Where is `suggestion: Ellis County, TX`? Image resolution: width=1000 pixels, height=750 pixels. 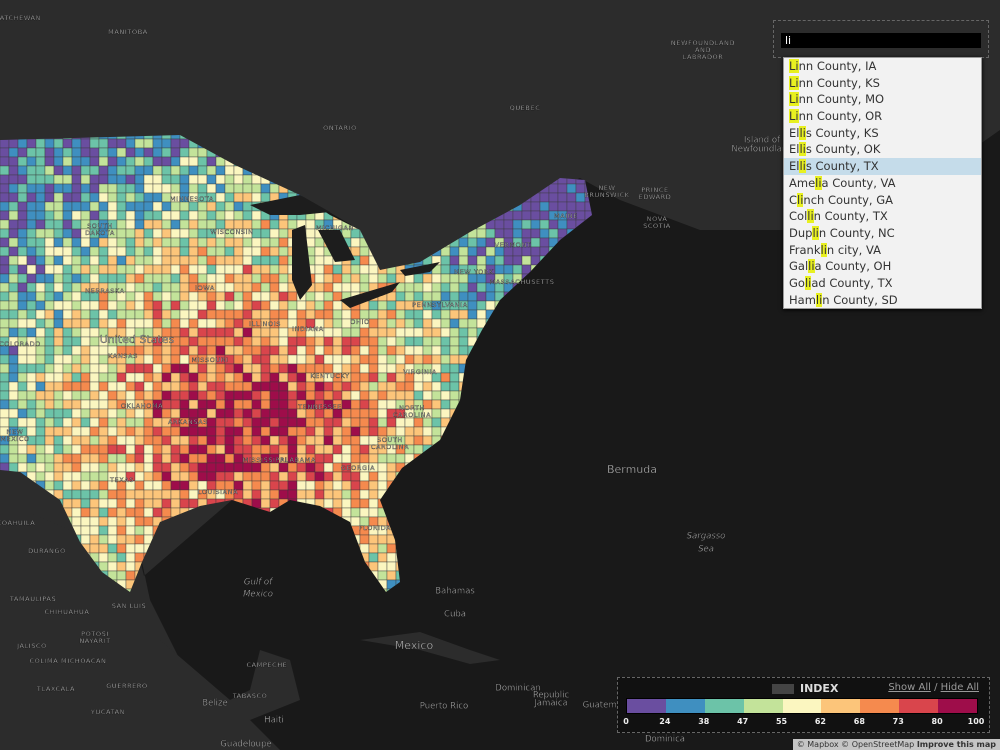 suggestion: Ellis County, TX is located at coordinates (882, 166).